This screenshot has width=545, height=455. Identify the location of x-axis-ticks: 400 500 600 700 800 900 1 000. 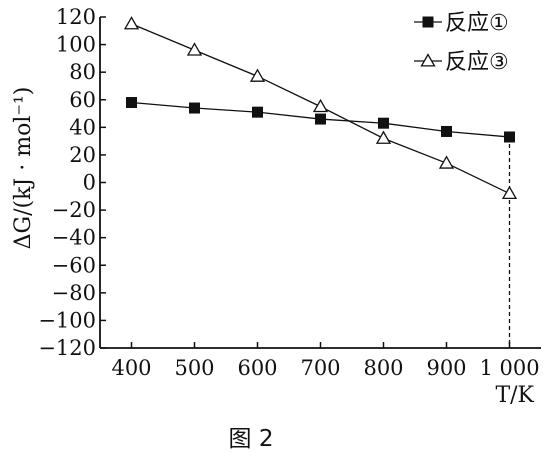
(325, 361).